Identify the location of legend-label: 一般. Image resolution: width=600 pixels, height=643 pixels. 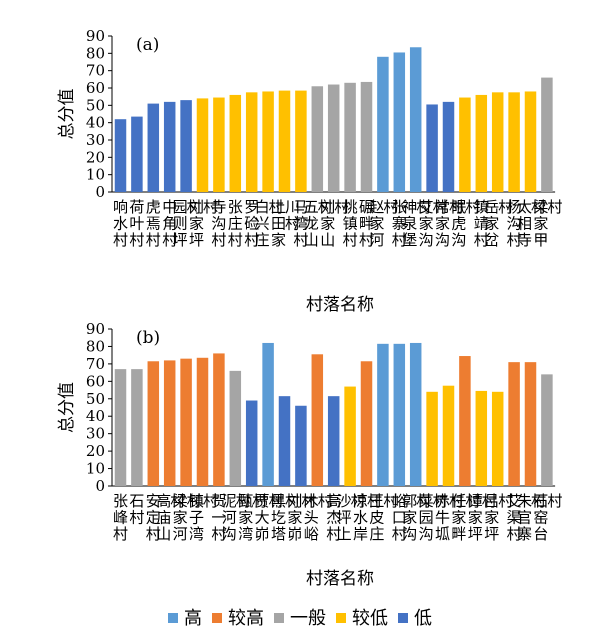
(308, 618).